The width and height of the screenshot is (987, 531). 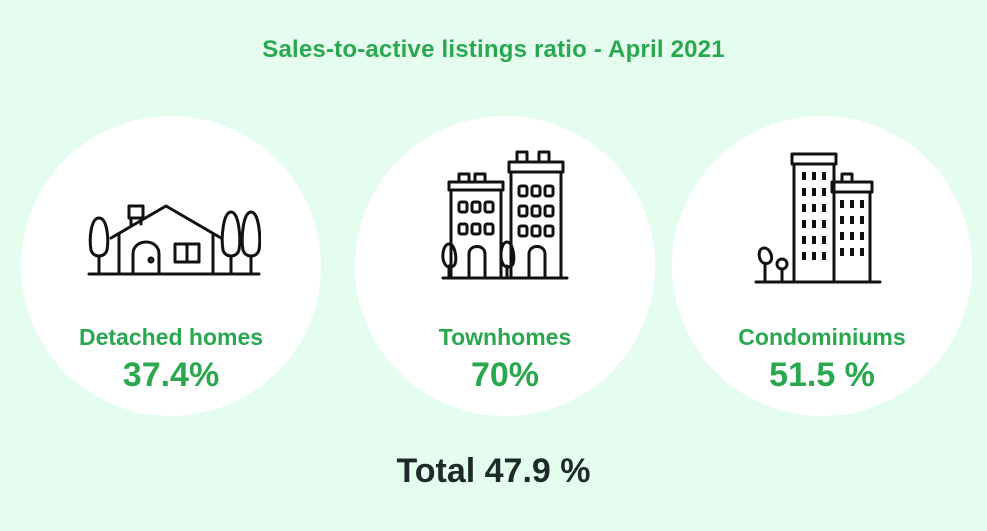 I want to click on total-ratio: Total 47.9 %, so click(x=493, y=471).